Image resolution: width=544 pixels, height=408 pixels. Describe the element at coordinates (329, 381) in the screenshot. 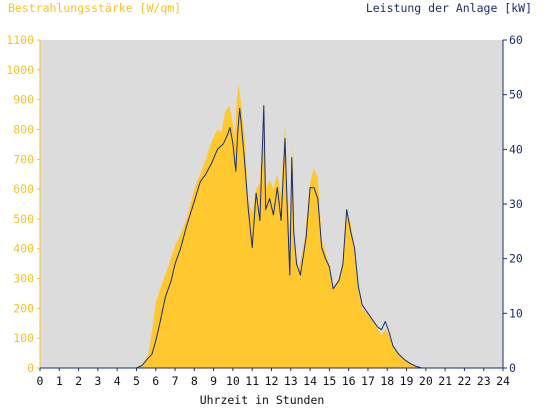

I see `x-tick-label: 15` at that location.